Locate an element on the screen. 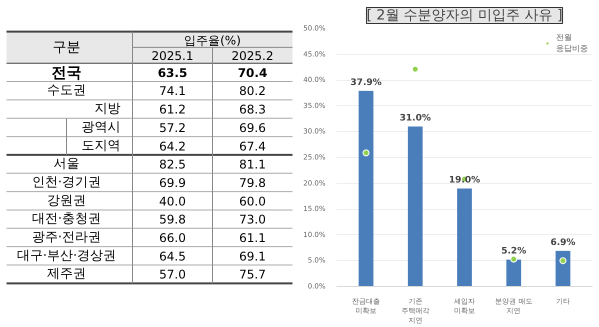 The image size is (599, 327). data-label: 81.1 is located at coordinates (252, 165).